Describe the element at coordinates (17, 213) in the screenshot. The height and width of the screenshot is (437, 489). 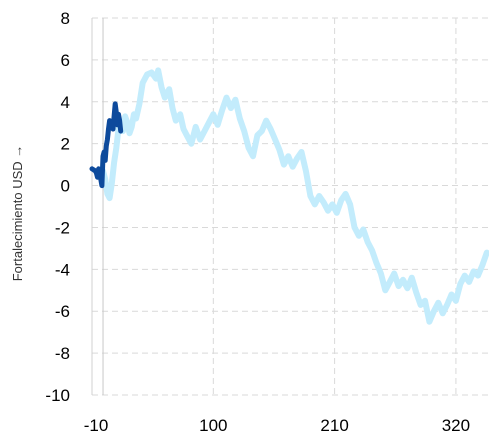
I see `y-axis-title: Fortalecimiento USD →` at that location.